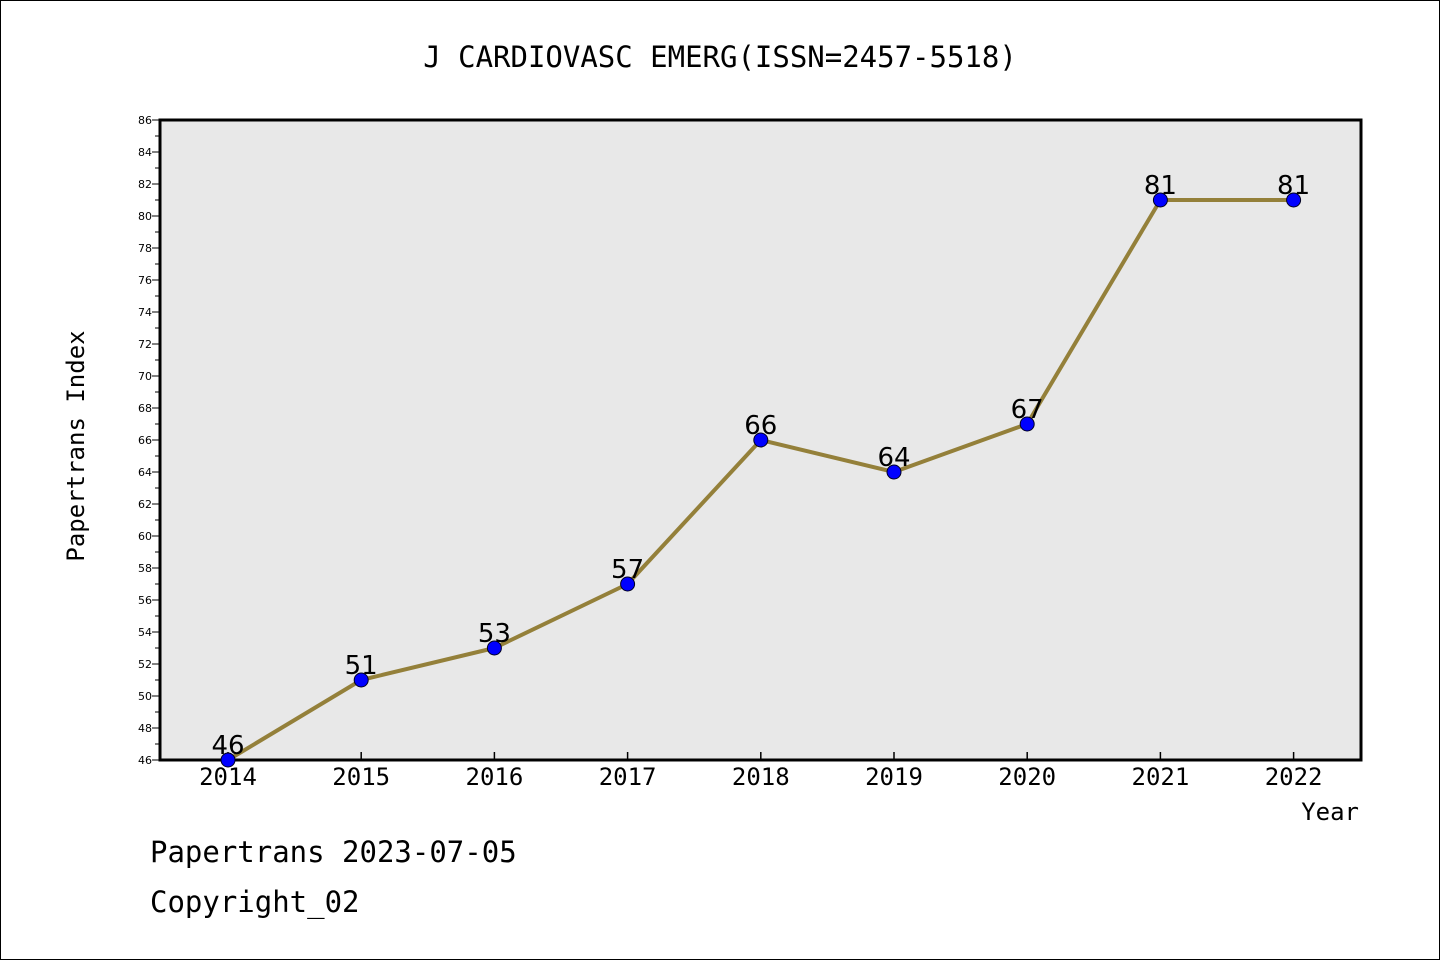 This screenshot has height=960, width=1440. I want to click on data-label: 67, so click(1027, 410).